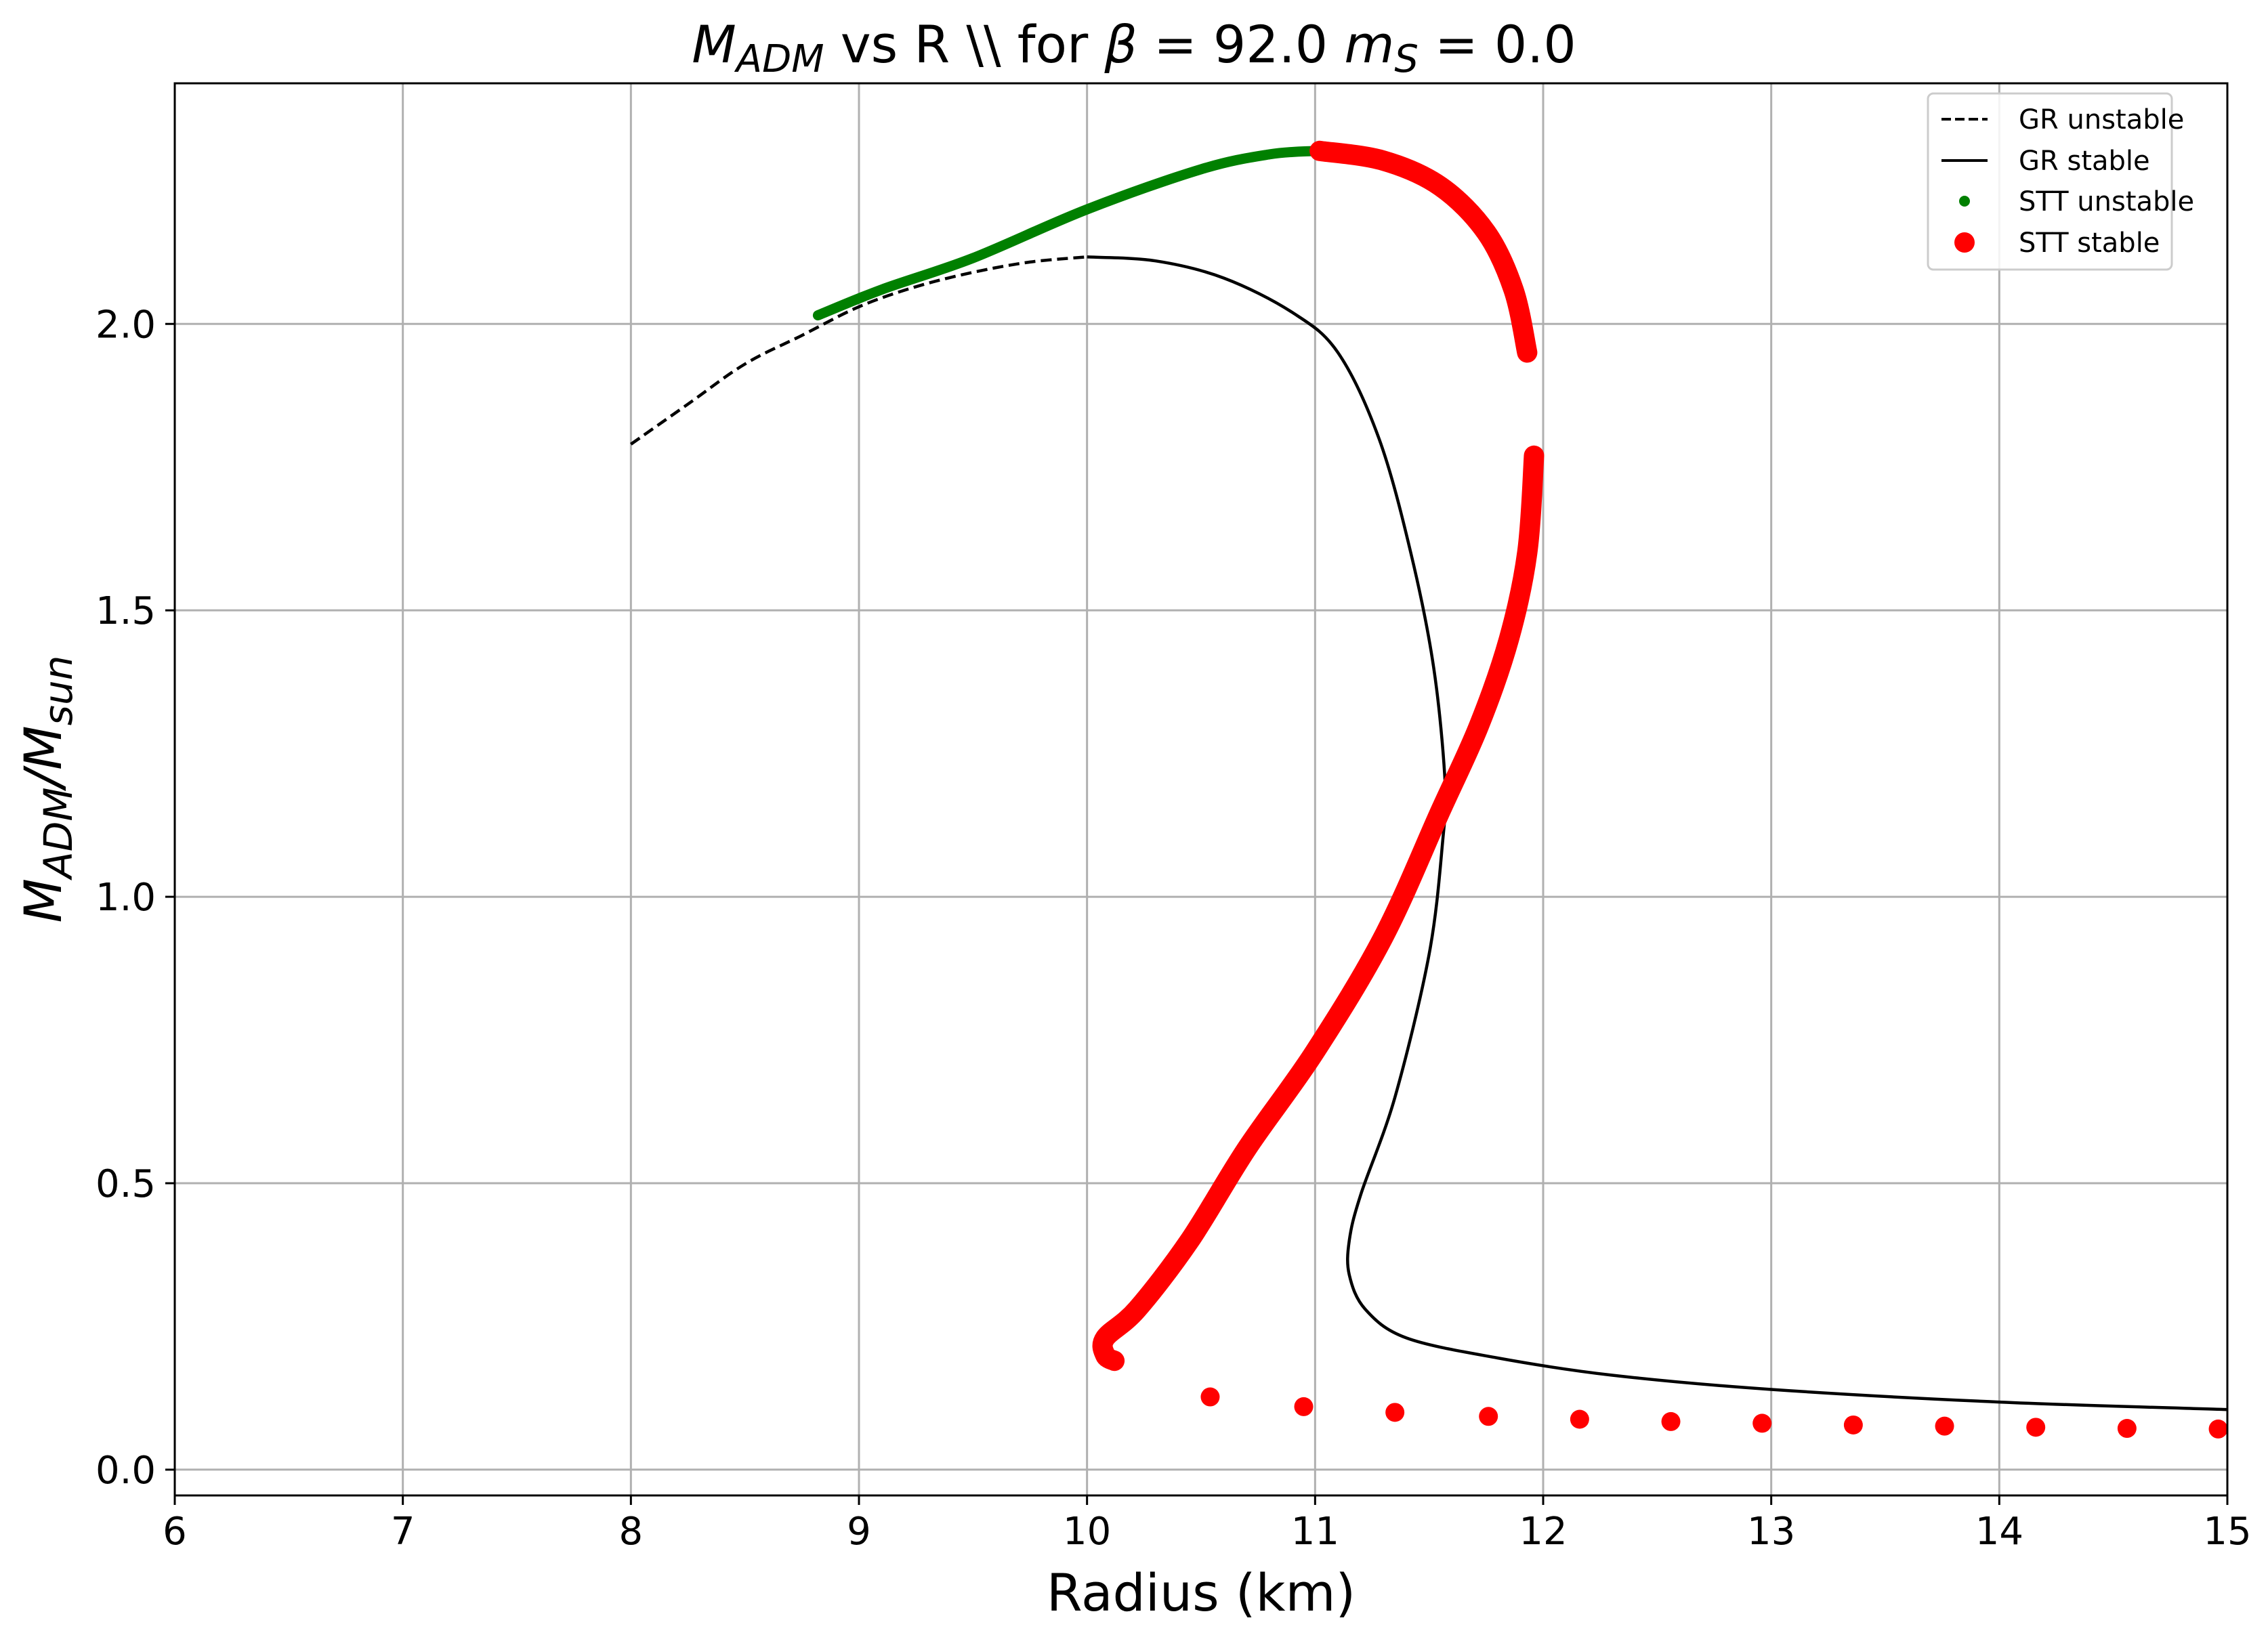  Describe the element at coordinates (1201, 1592) in the screenshot. I see `x-axis-title: Radius (km)` at that location.